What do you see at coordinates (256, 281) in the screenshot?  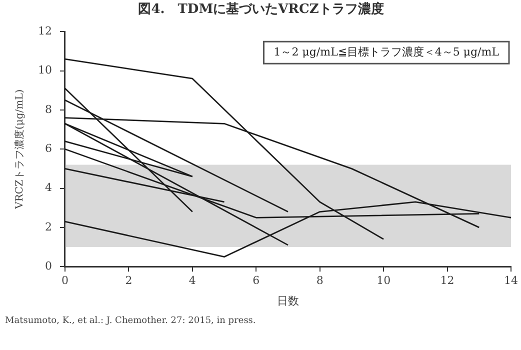 I see `x-tick-label: 6` at bounding box center [256, 281].